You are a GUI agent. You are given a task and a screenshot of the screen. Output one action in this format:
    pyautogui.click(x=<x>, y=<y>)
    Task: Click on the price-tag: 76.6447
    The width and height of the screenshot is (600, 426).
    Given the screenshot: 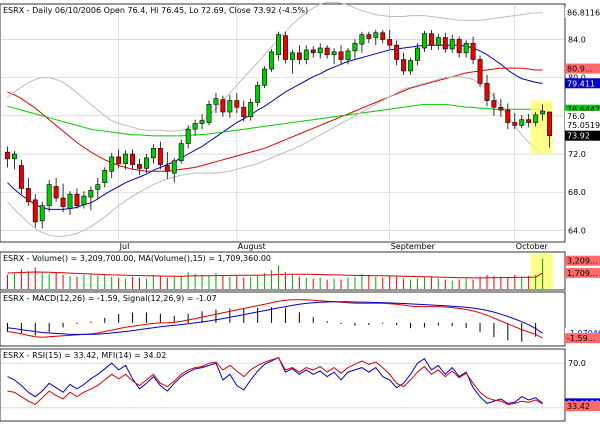 What is the action you would take?
    pyautogui.click(x=582, y=109)
    